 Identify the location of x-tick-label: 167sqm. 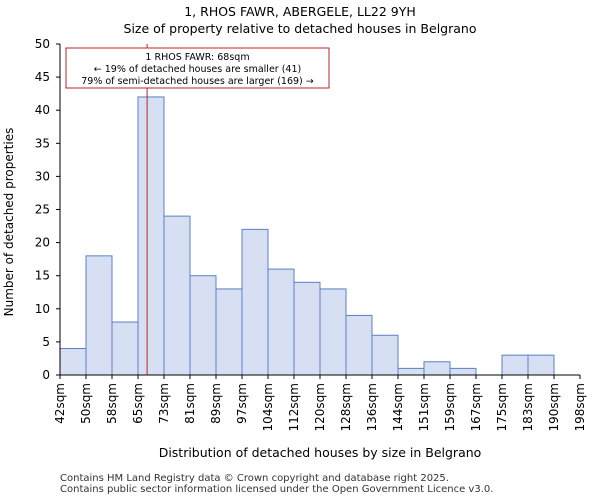
(476, 407).